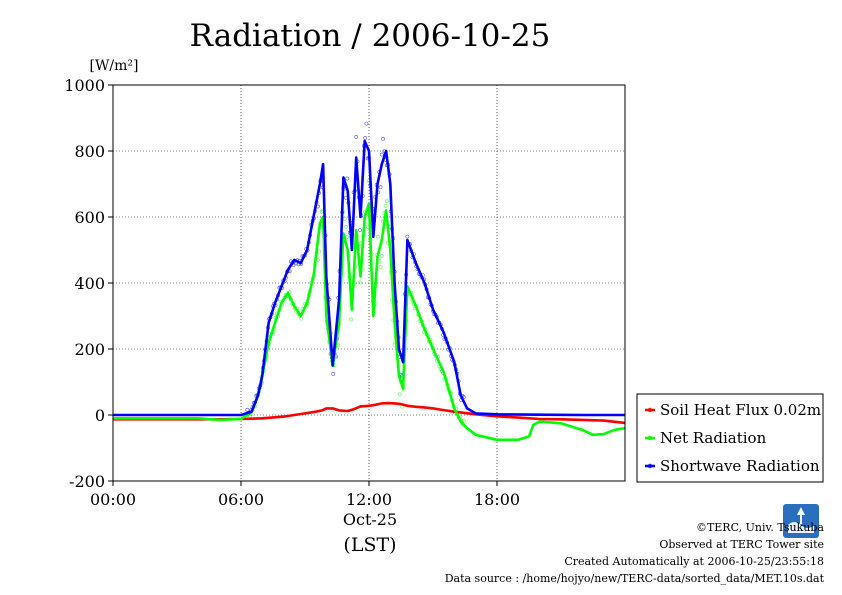  I want to click on y-tick-label: 0, so click(100, 415).